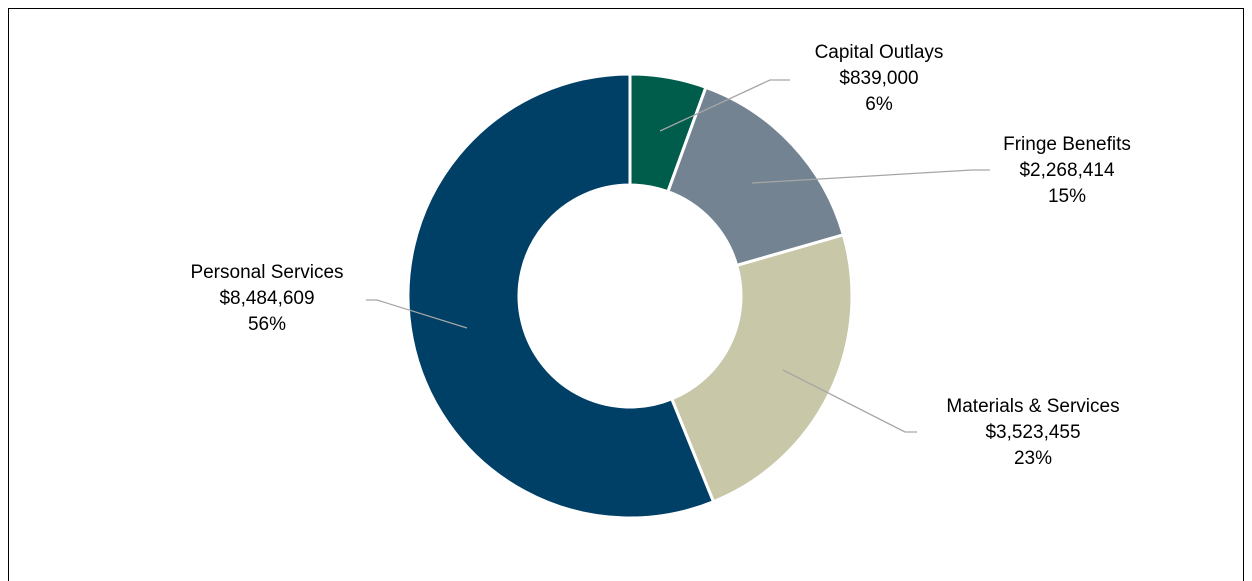 The image size is (1252, 581). What do you see at coordinates (267, 324) in the screenshot?
I see `slice-percent-personal-services: 56%` at bounding box center [267, 324].